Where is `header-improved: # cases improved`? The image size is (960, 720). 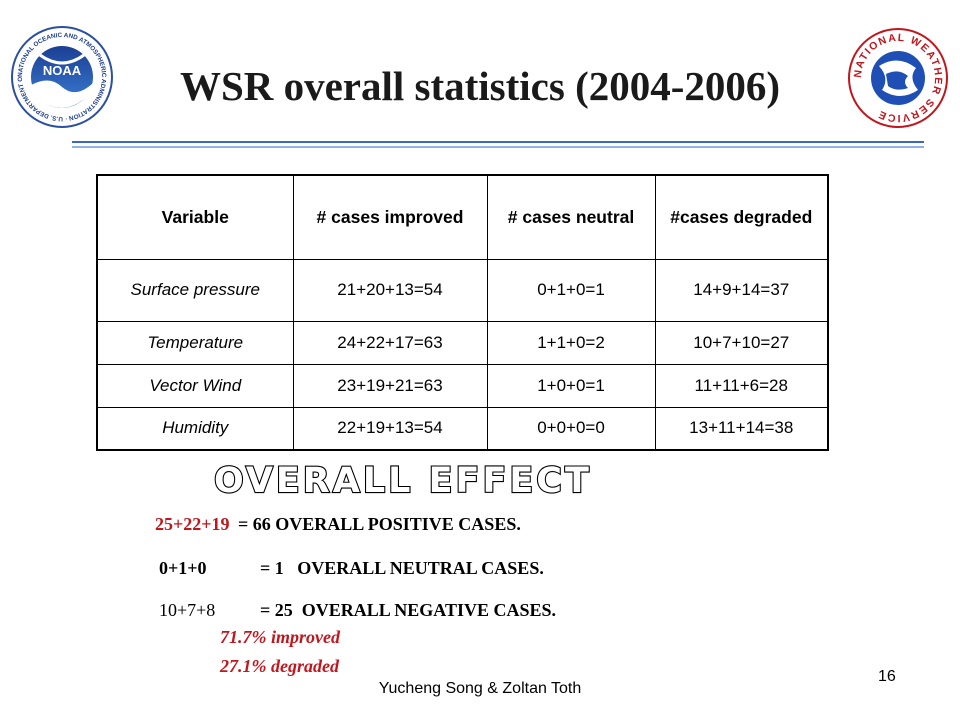 header-improved: # cases improved is located at coordinates (390, 217).